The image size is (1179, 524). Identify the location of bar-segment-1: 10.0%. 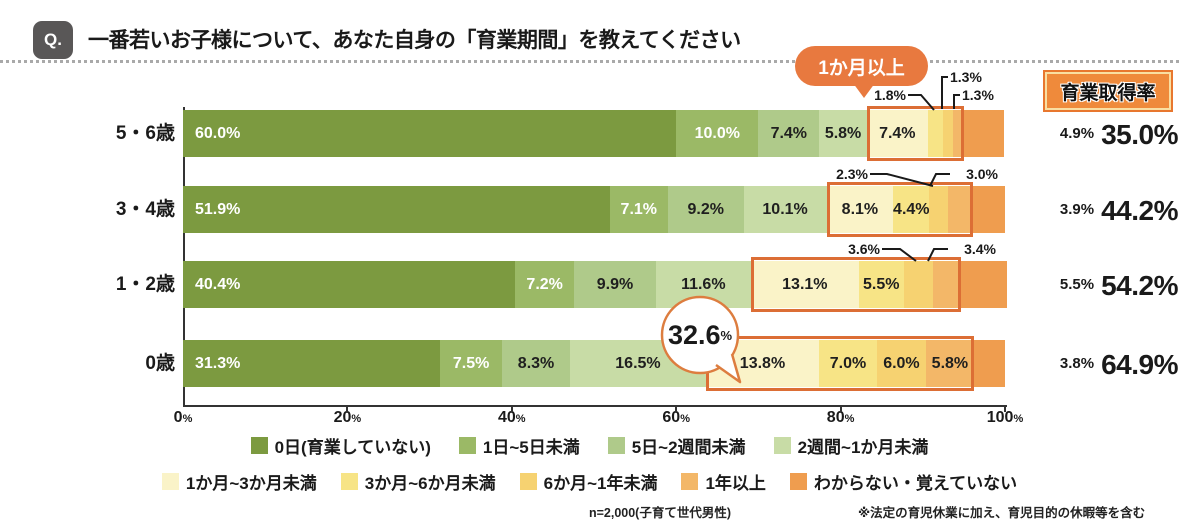
(717, 133).